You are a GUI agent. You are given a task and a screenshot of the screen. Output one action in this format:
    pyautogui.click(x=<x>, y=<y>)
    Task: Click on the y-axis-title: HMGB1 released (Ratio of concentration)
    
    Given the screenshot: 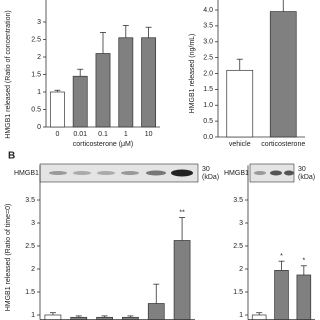 What is the action you would take?
    pyautogui.click(x=8, y=74)
    